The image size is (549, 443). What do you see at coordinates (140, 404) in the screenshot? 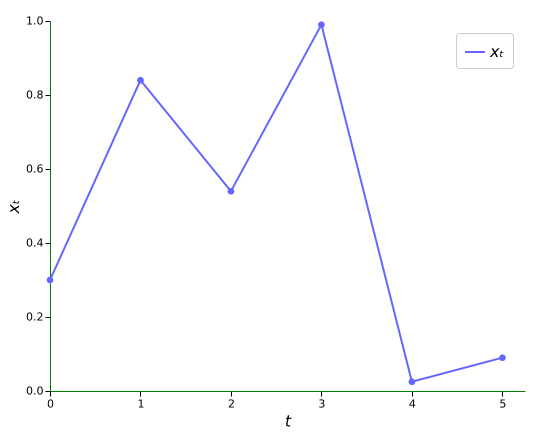
I see `x-tick-label: 1` at bounding box center [140, 404].